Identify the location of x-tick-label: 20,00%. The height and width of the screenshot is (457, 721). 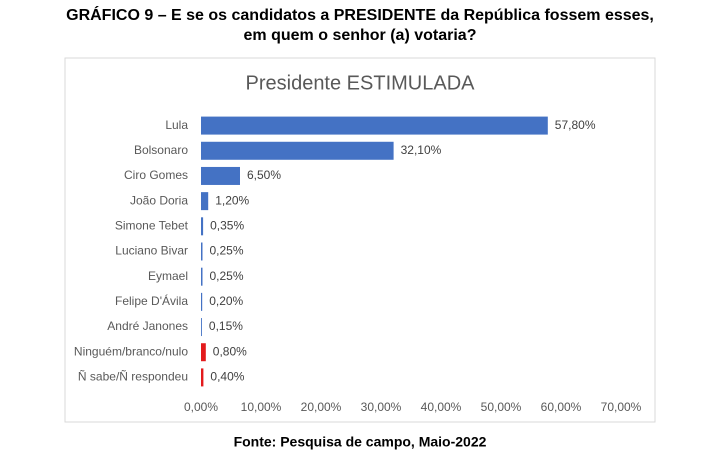
(321, 407).